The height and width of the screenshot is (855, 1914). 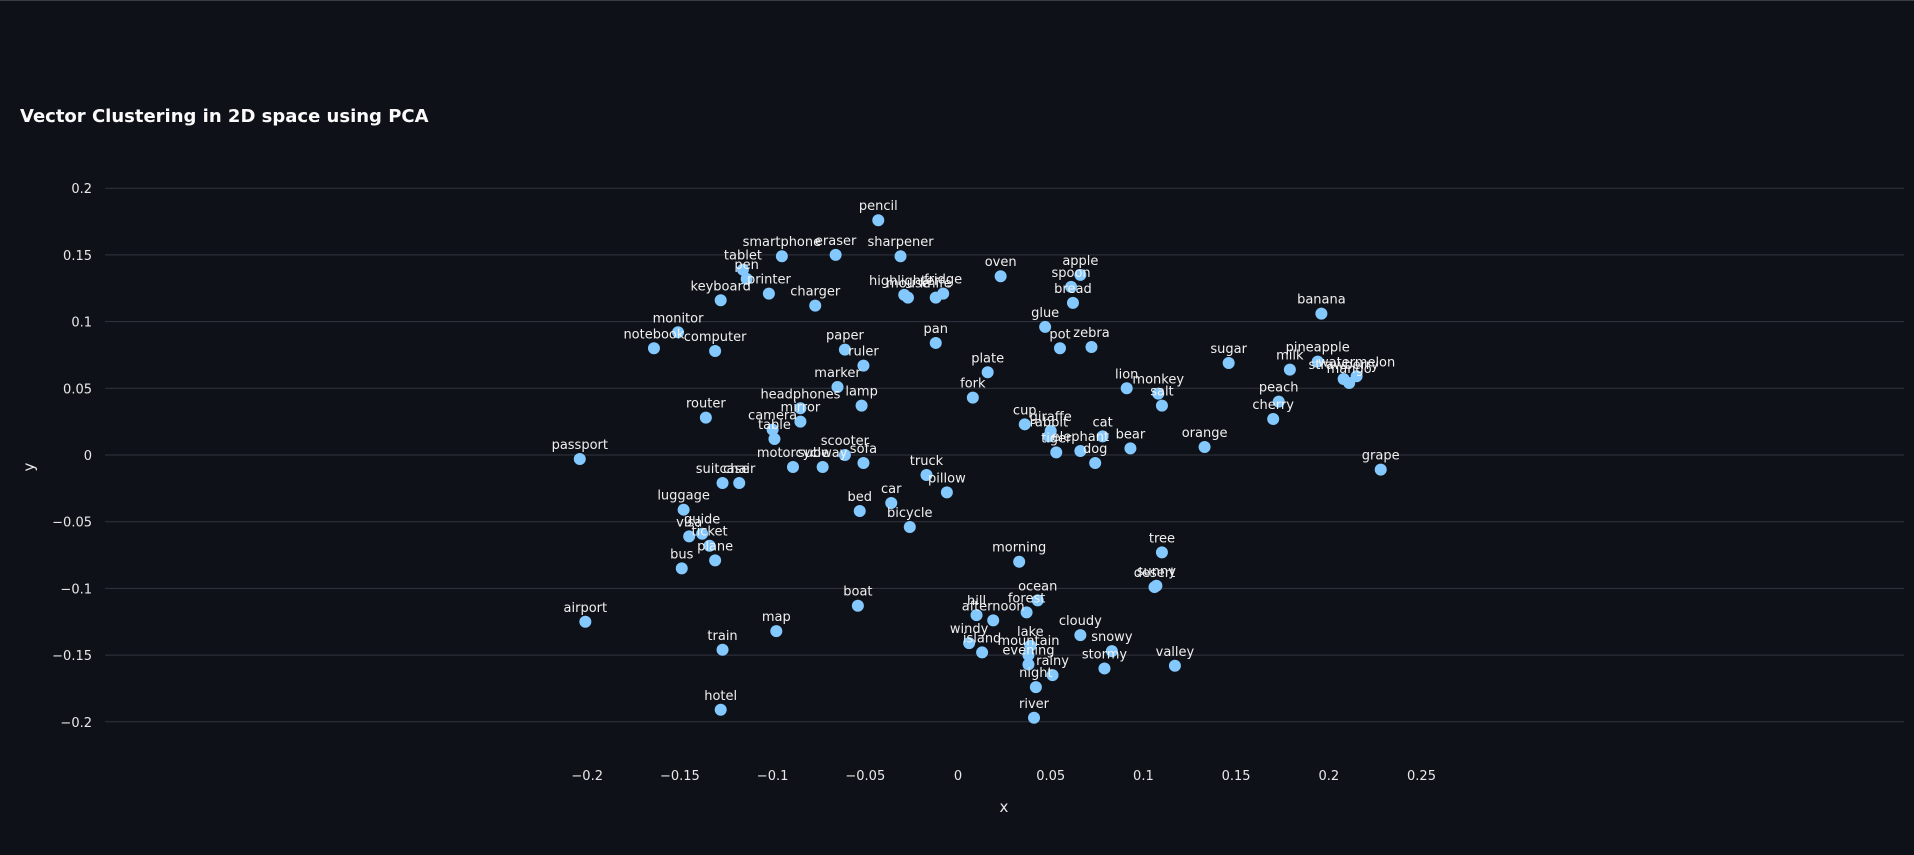 What do you see at coordinates (1056, 438) in the screenshot?
I see `point-label: tiger` at bounding box center [1056, 438].